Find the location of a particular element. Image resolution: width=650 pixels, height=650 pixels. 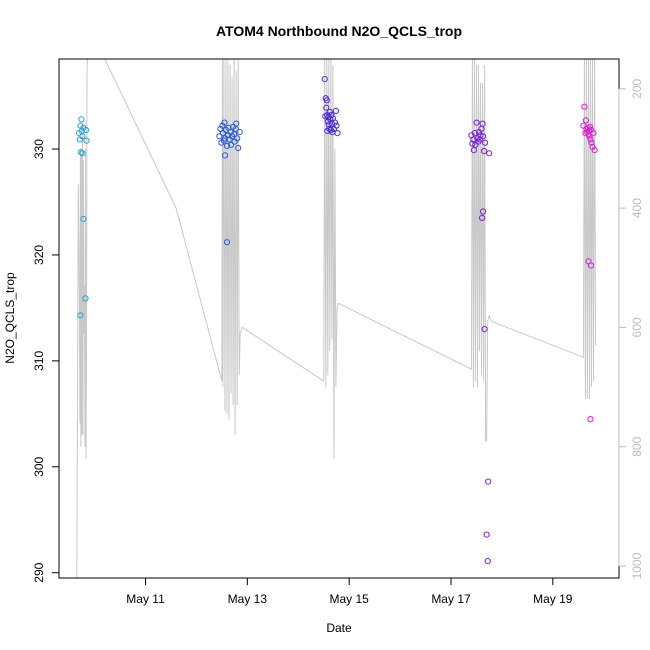

y-right-tick-label: 400 is located at coordinates (637, 208).